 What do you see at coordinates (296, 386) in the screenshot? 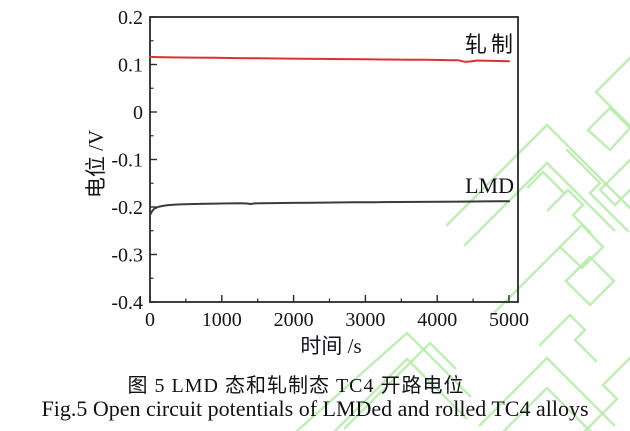
I see `caption-chinese: 图 5 LMD 态和轧制态 TC4 开路电位` at bounding box center [296, 386].